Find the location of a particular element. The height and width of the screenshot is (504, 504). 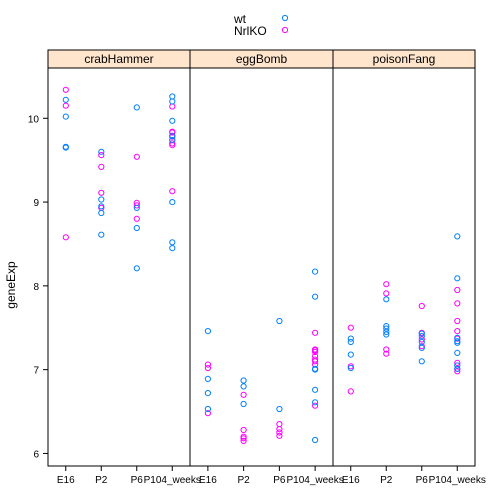

y-tick-label-8: 8 is located at coordinates (36, 287).